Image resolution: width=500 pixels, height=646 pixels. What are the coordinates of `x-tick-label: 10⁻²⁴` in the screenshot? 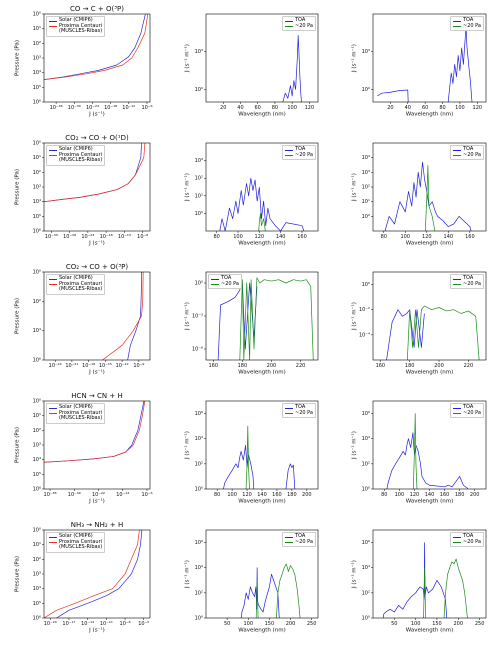 It's located at (92, 108).